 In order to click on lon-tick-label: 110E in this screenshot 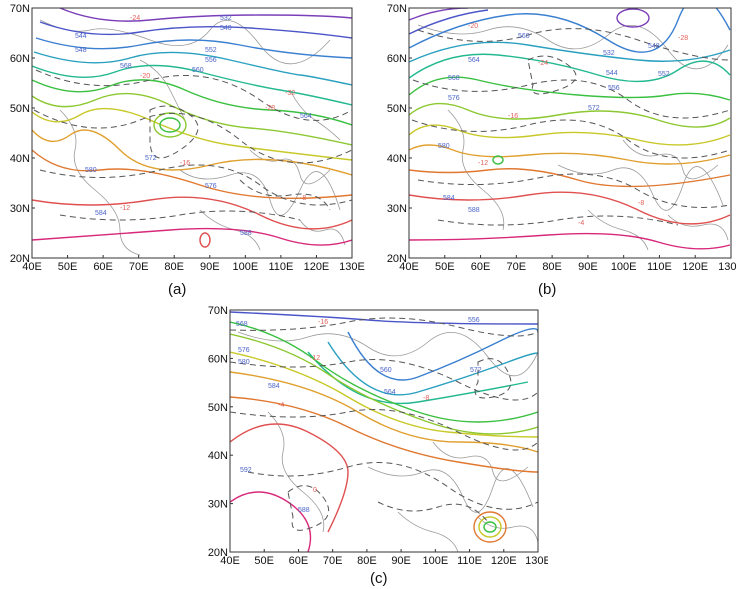, I will do `click(469, 561)`.